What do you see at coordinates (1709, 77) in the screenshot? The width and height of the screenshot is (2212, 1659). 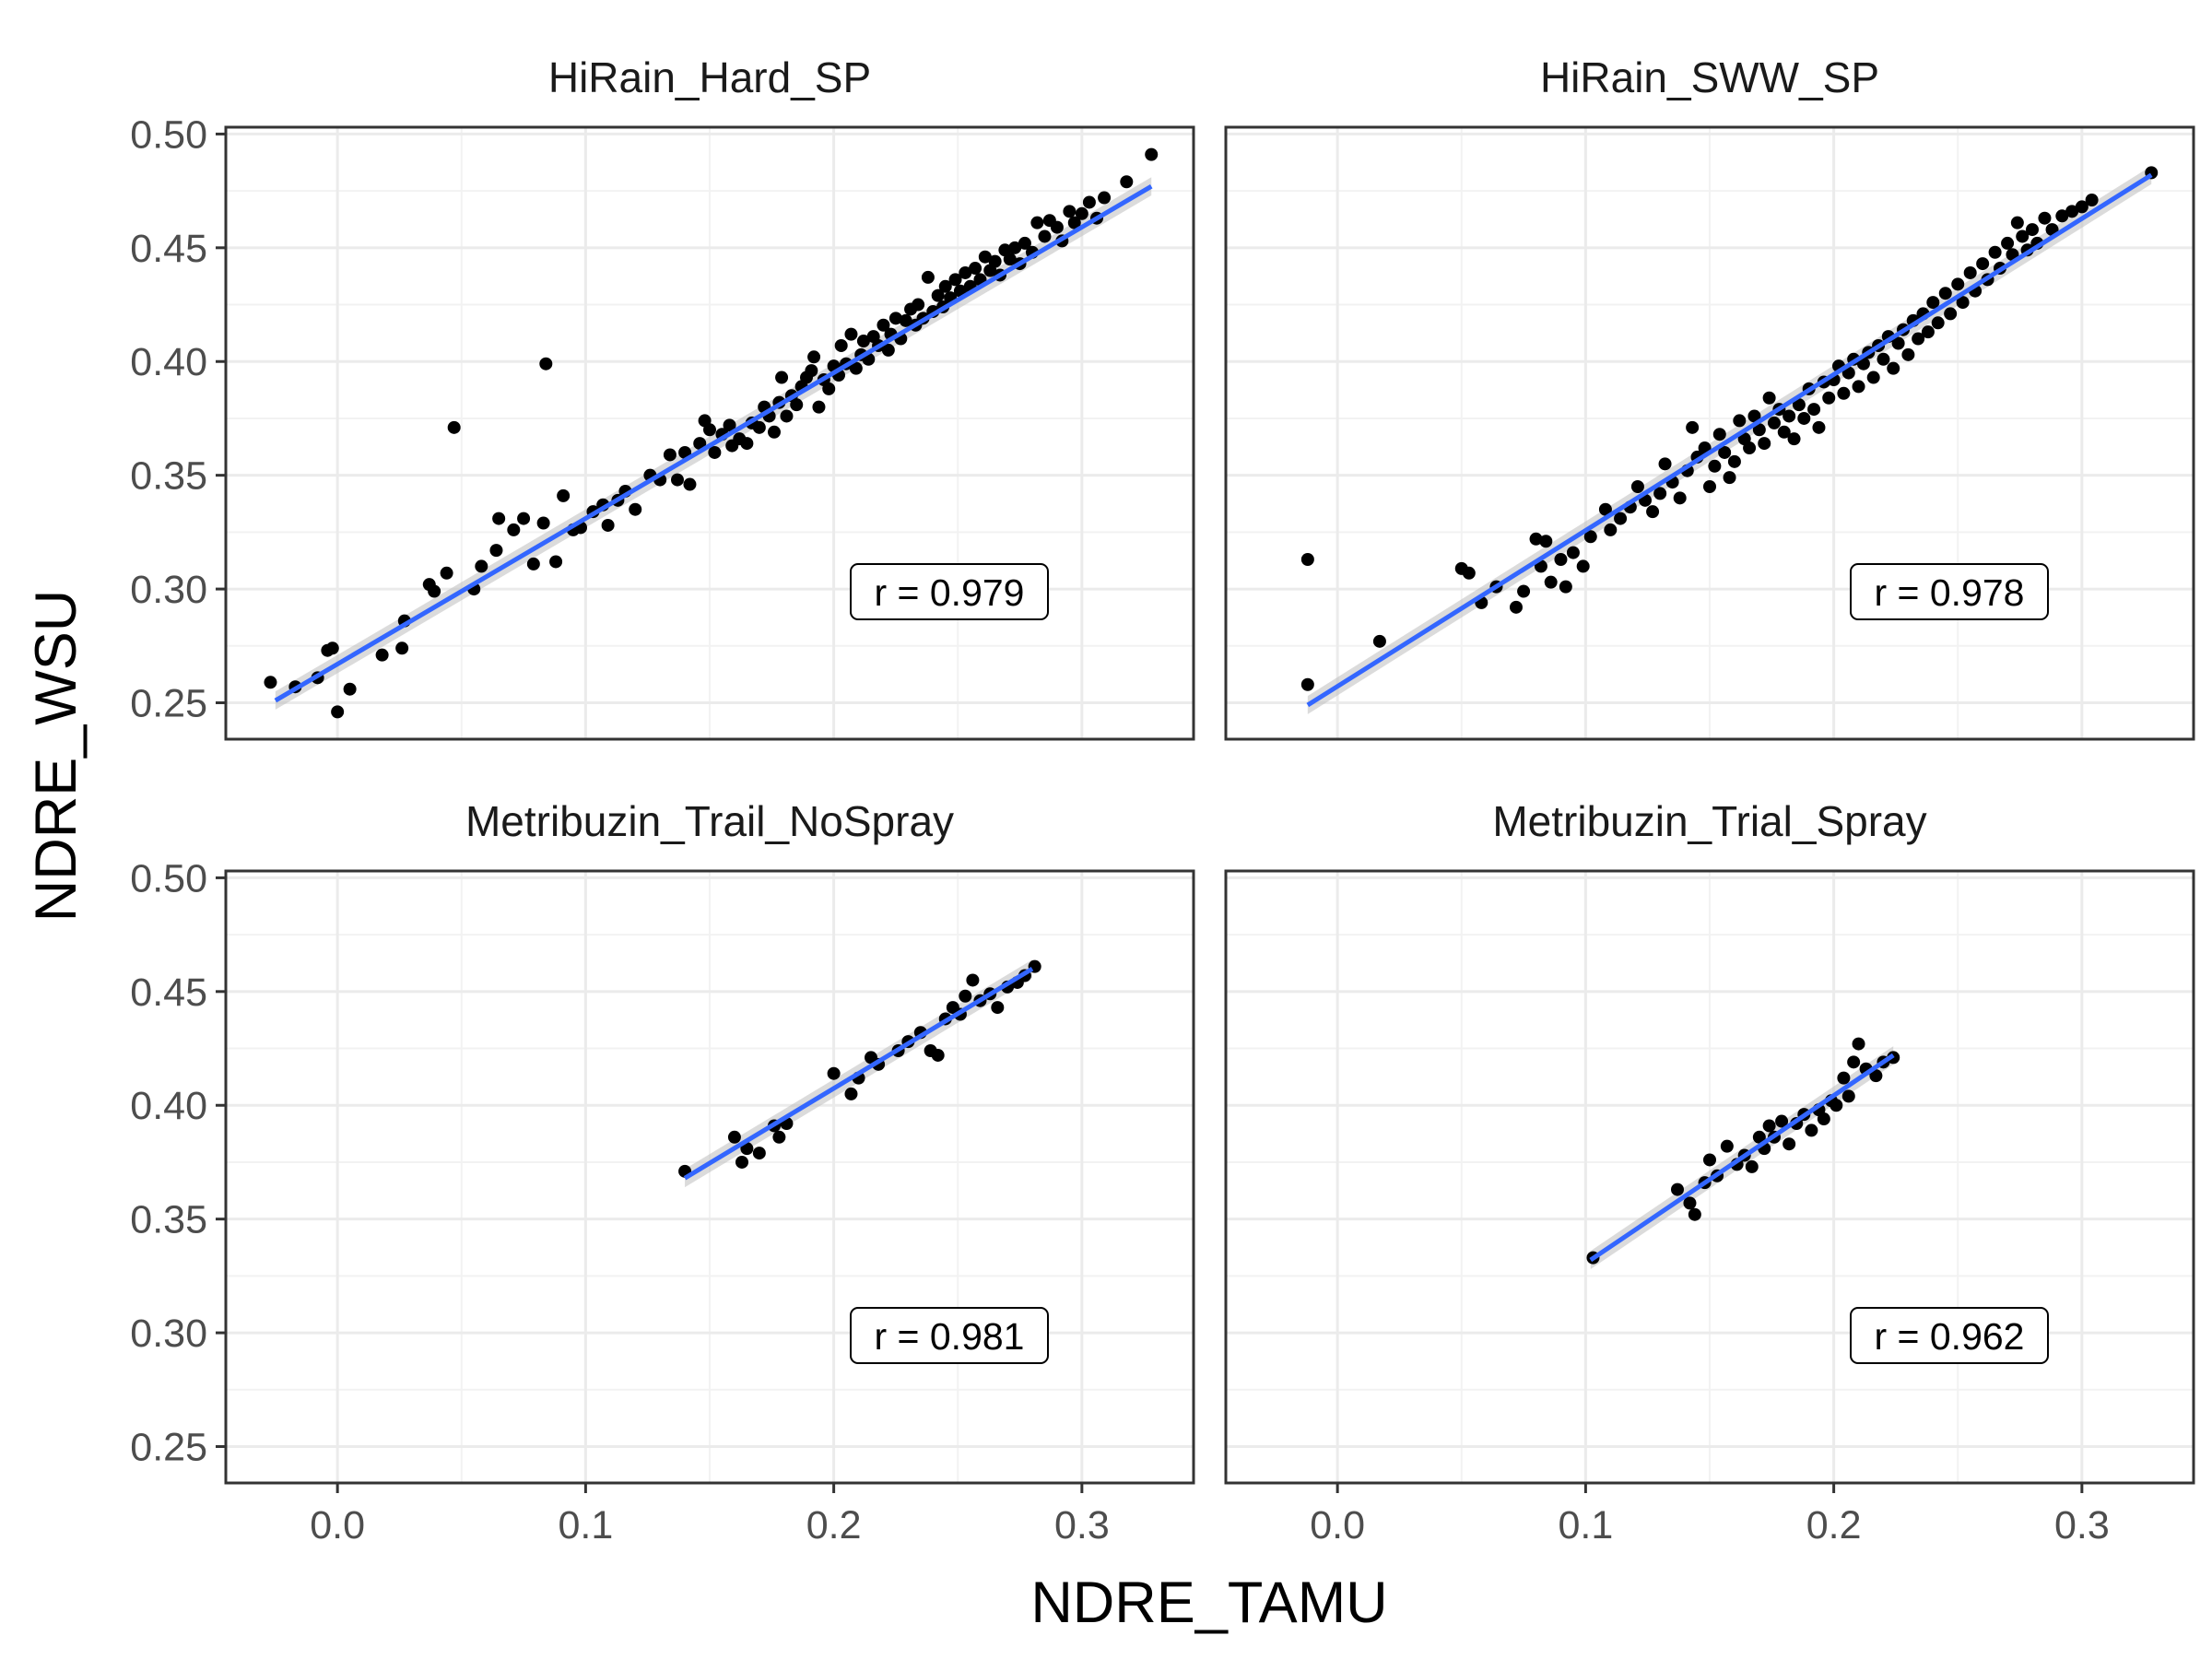 I see `panel-title: HiRain_SWW_SP` at bounding box center [1709, 77].